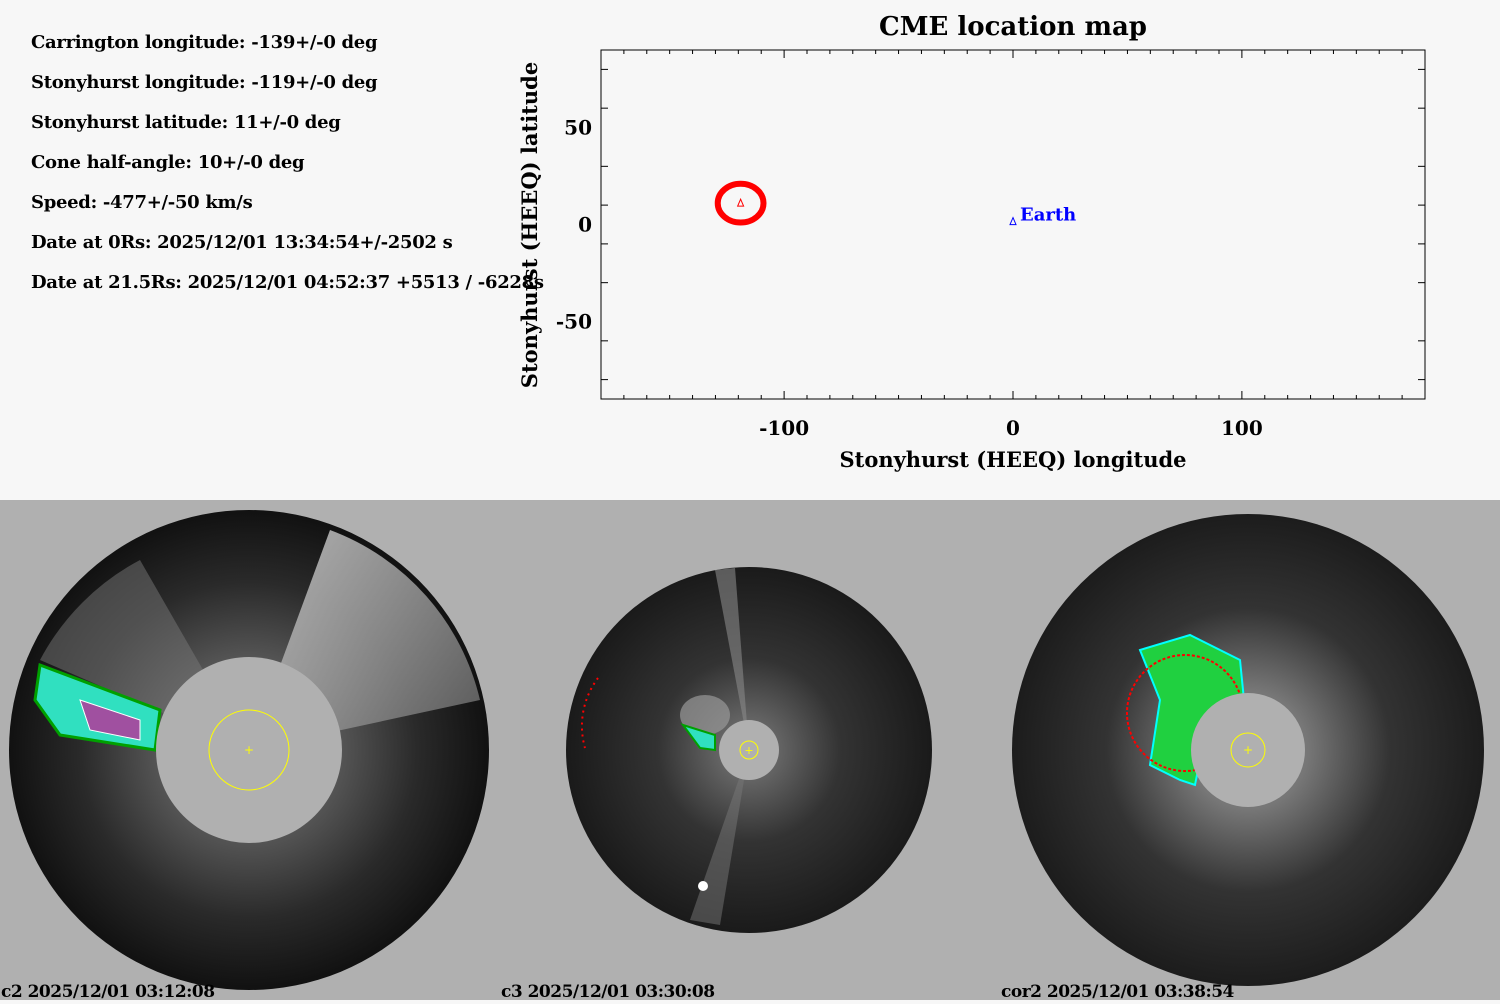  Describe the element at coordinates (168, 162) in the screenshot. I see `cone-half-angle: Cone half-angle: 10+/-0 deg` at that location.